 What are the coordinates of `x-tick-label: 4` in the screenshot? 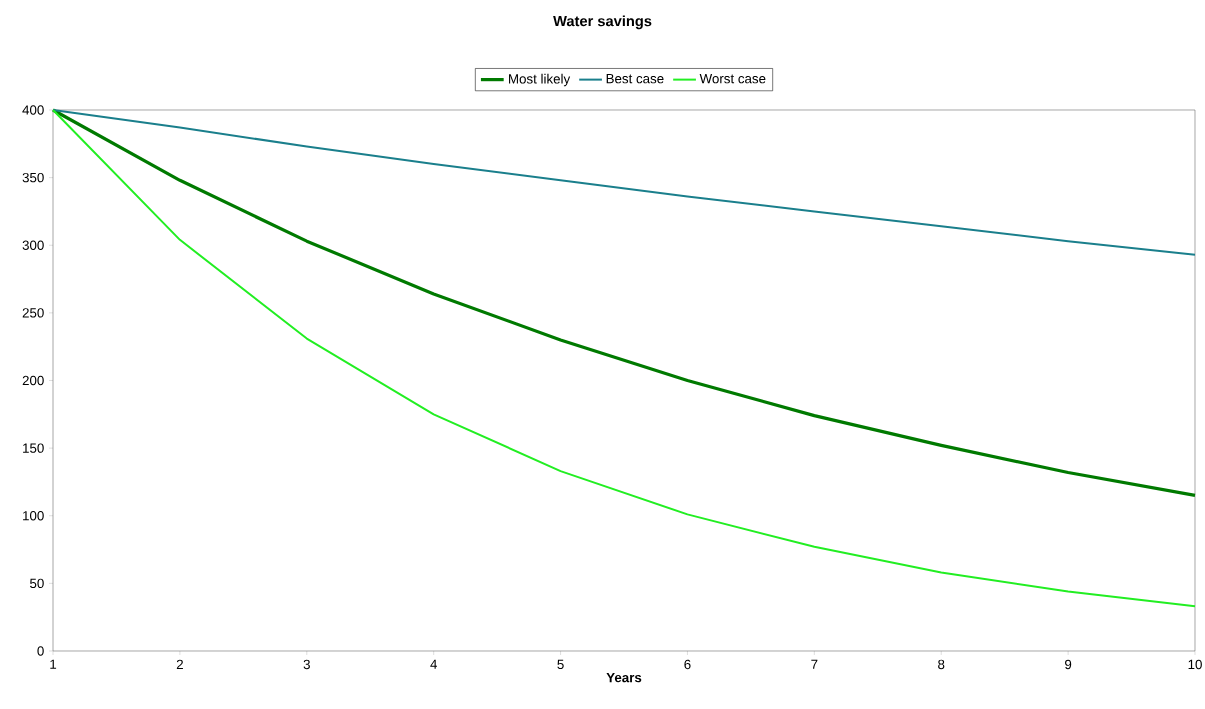 It's located at (433, 664).